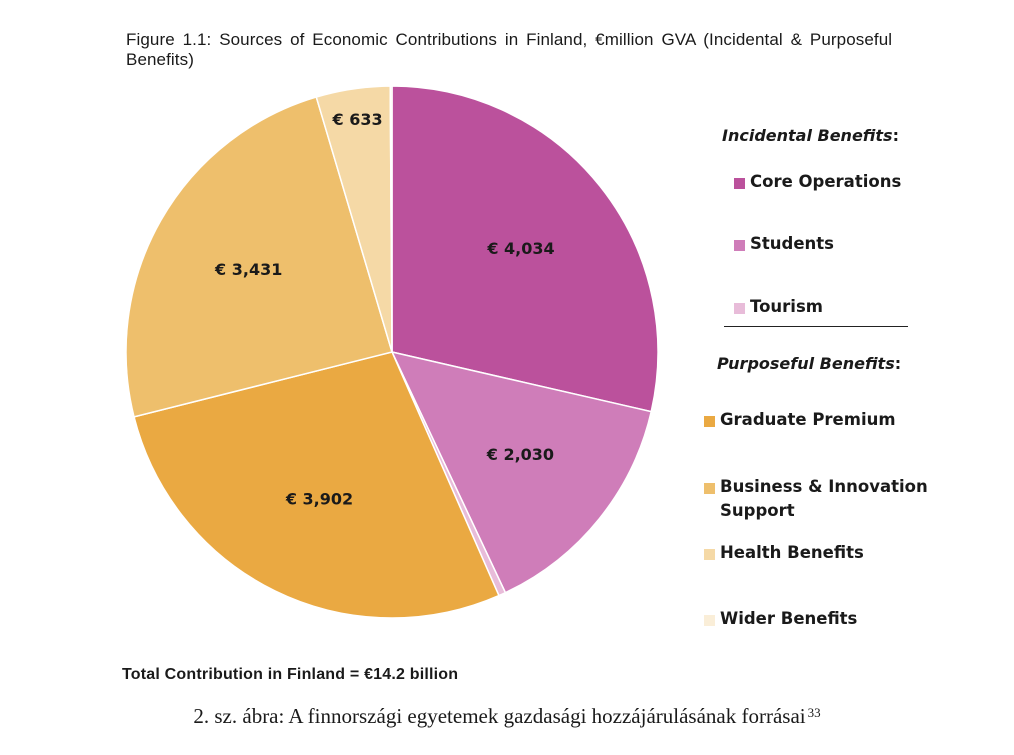 Image resolution: width=1014 pixels, height=755 pixels. Describe the element at coordinates (248, 269) in the screenshot. I see `pie-data-label: € 3,431` at that location.